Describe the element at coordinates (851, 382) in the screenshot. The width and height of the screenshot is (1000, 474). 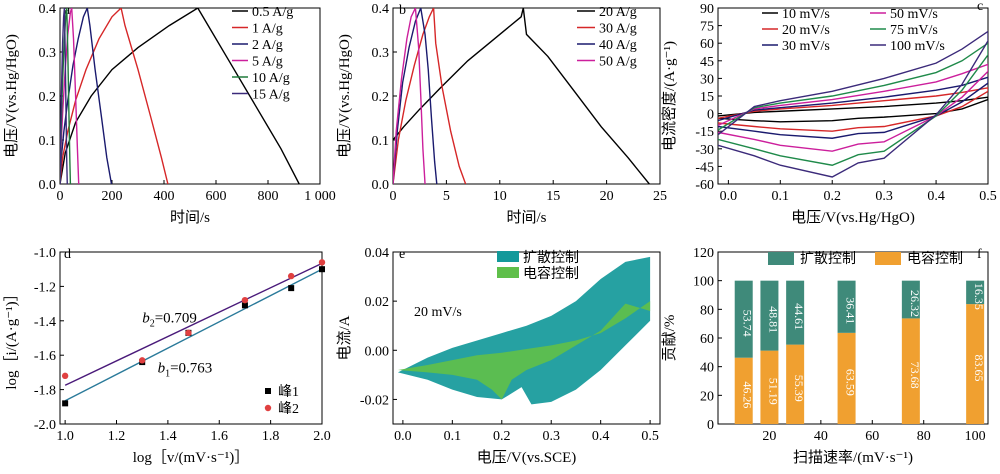
I see `bar-label: 63.59` at that location.